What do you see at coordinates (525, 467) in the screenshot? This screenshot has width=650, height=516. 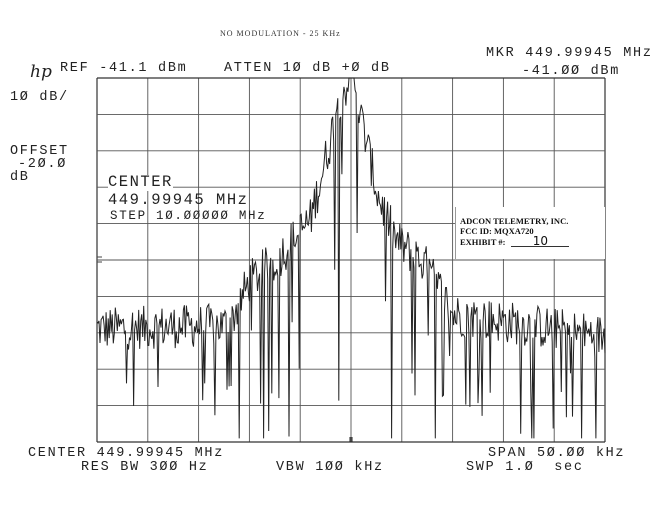 I see `footer-sweep: SWP 1.Ø sec` at bounding box center [525, 467].